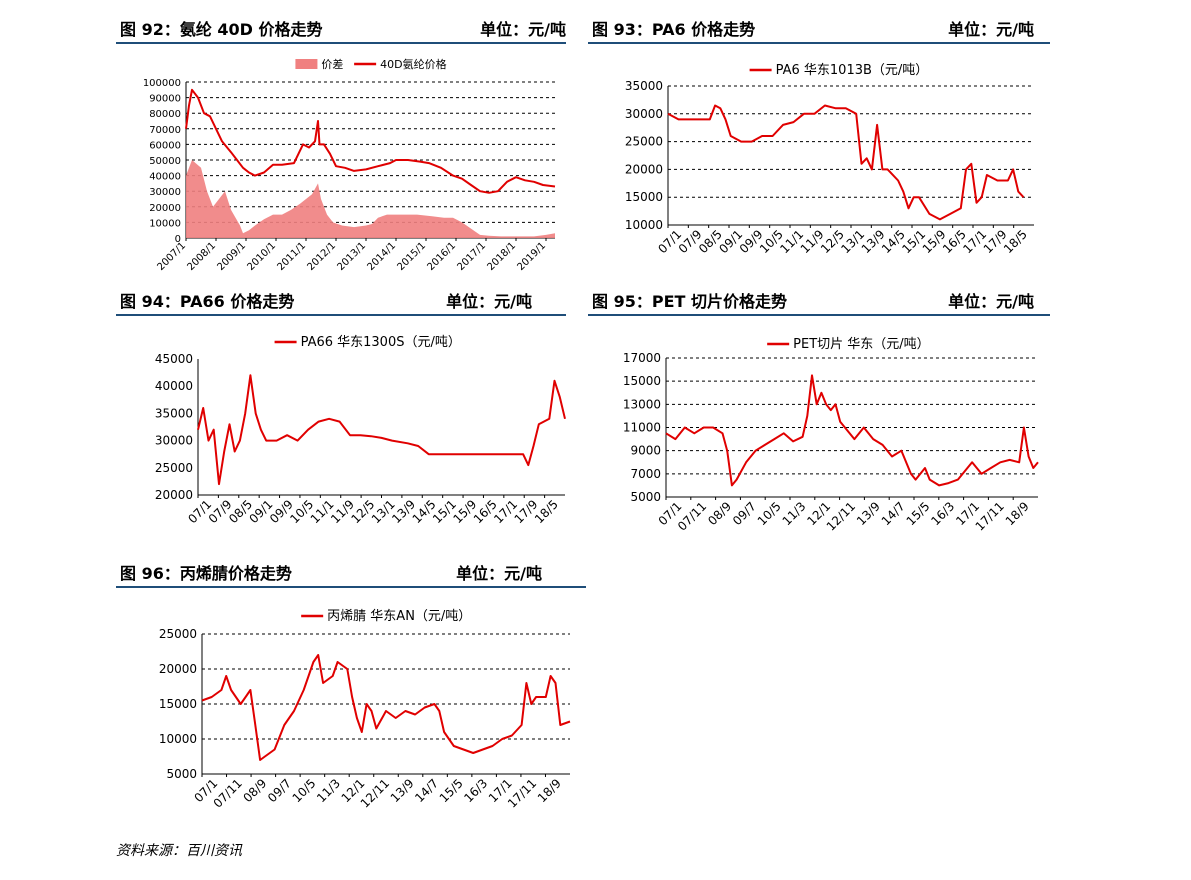 This screenshot has height=880, width=1191. What do you see at coordinates (326, 302) in the screenshot?
I see `panel-94-header: 图 94：PA66 价格走势 单位：元/吨` at bounding box center [326, 302].